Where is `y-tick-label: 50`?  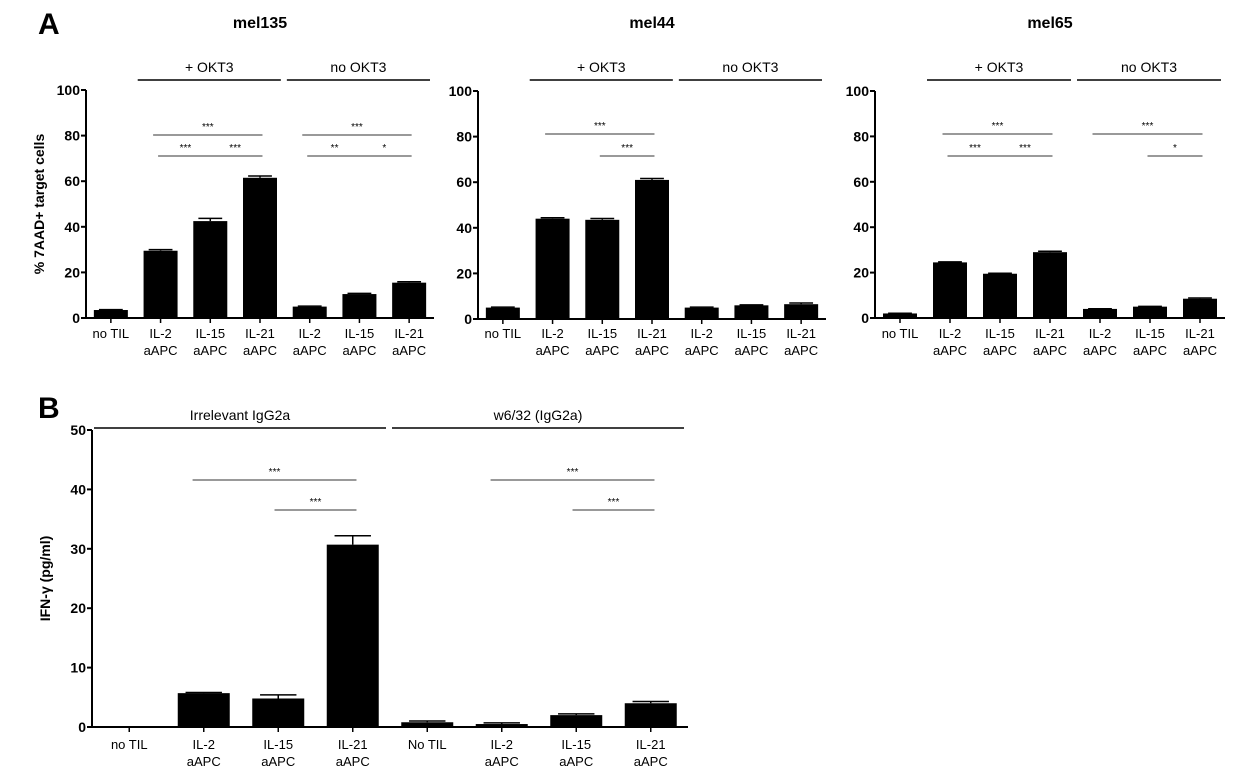
y-tick-label: 50 is located at coordinates (78, 430).